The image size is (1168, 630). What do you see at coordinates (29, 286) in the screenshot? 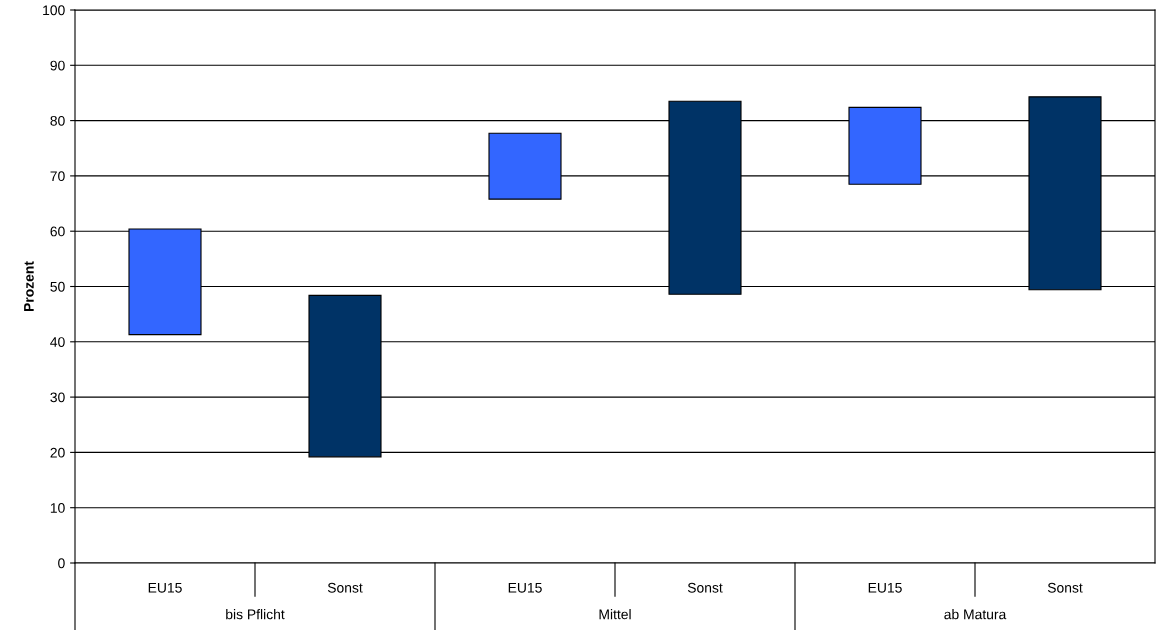
I see `y-axis-title: Prozent` at bounding box center [29, 286].